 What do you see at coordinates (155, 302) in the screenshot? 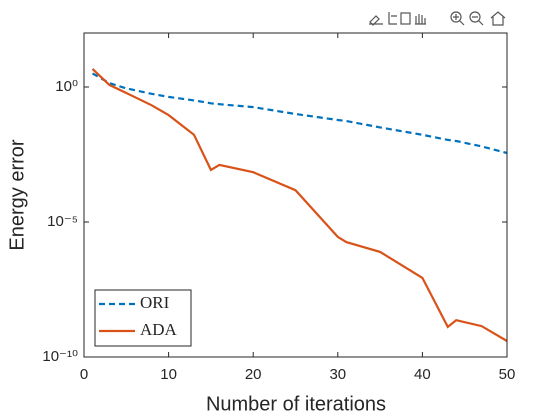
I see `legend-label: ORI` at bounding box center [155, 302].